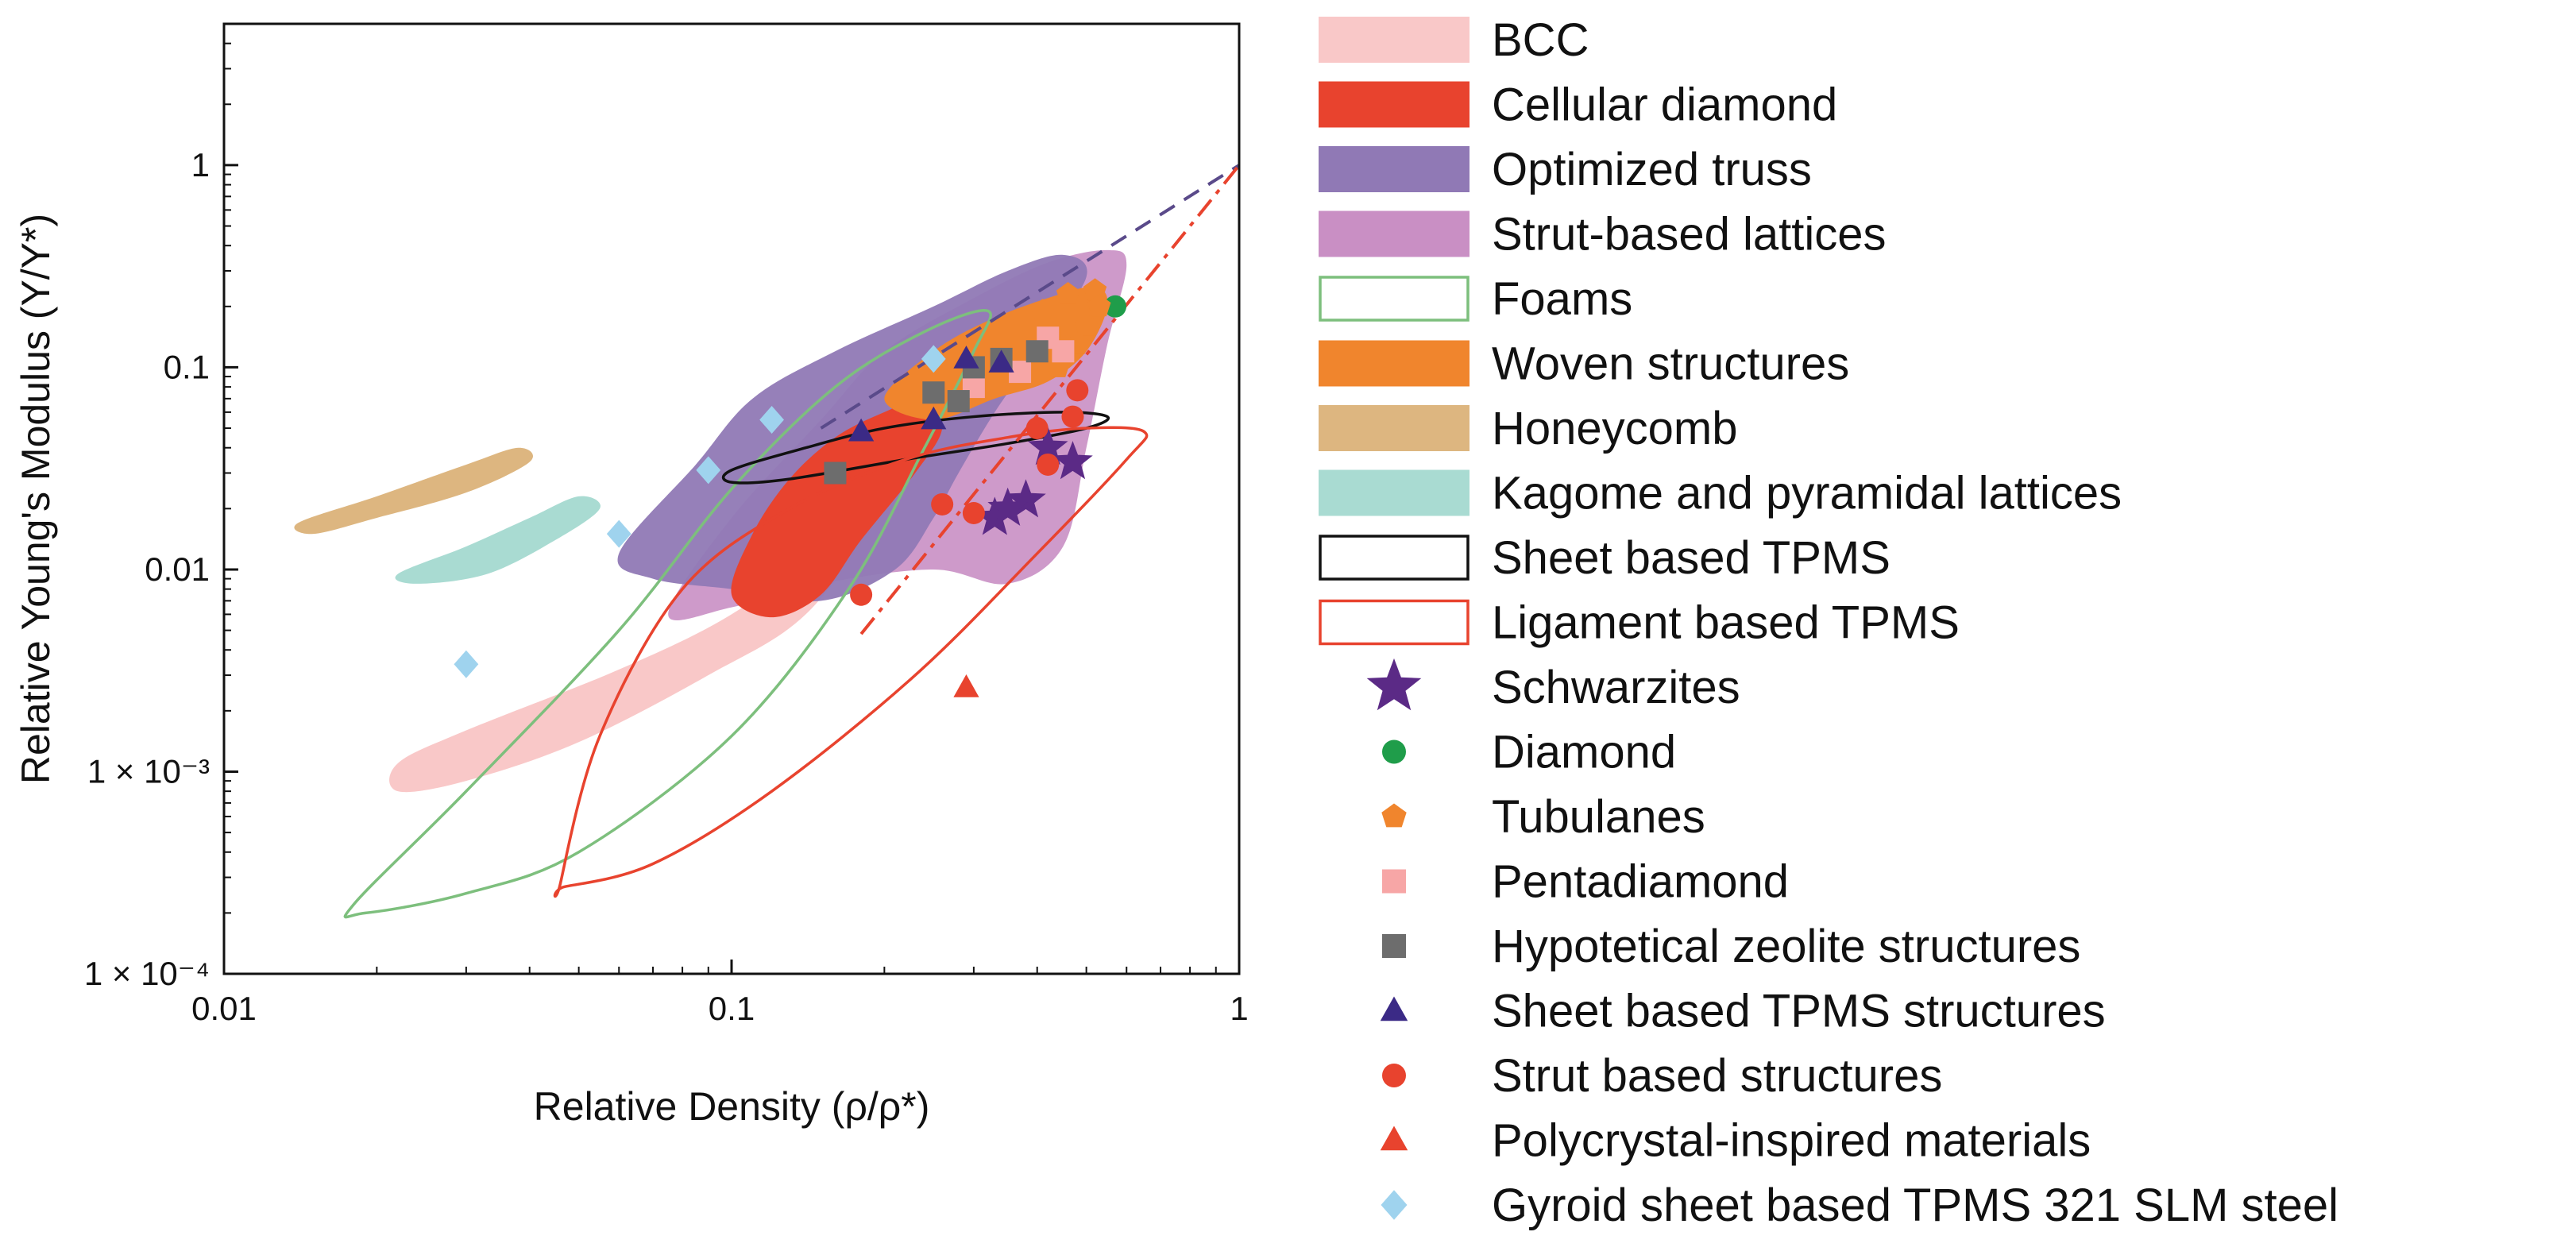 The image size is (2576, 1255). Describe the element at coordinates (147, 973) in the screenshot. I see `y-tick-label-1: 1 × 10⁻⁴` at that location.